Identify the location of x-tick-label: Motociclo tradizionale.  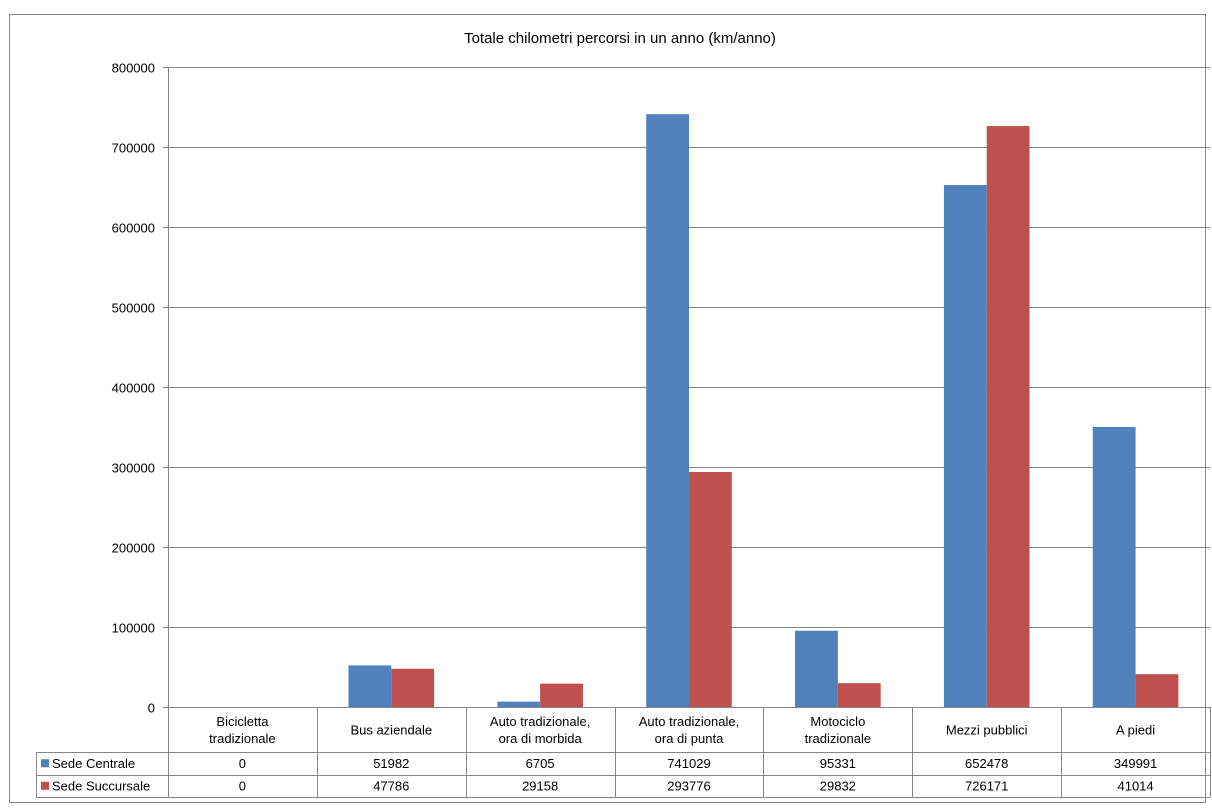
(838, 730).